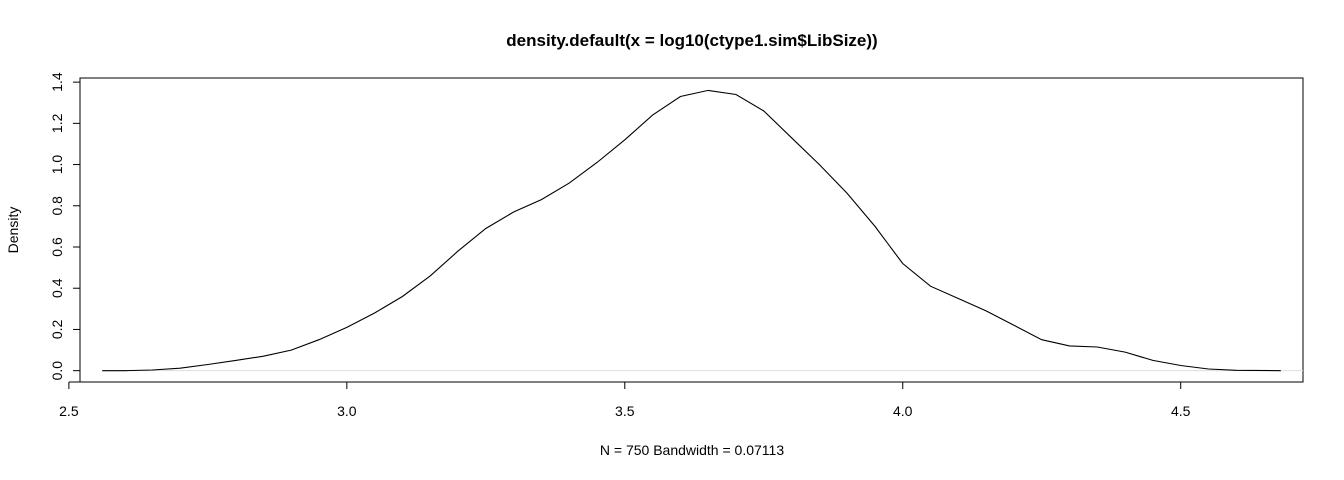 The height and width of the screenshot is (480, 1344). I want to click on x-tick-label: 3.5, so click(625, 411).